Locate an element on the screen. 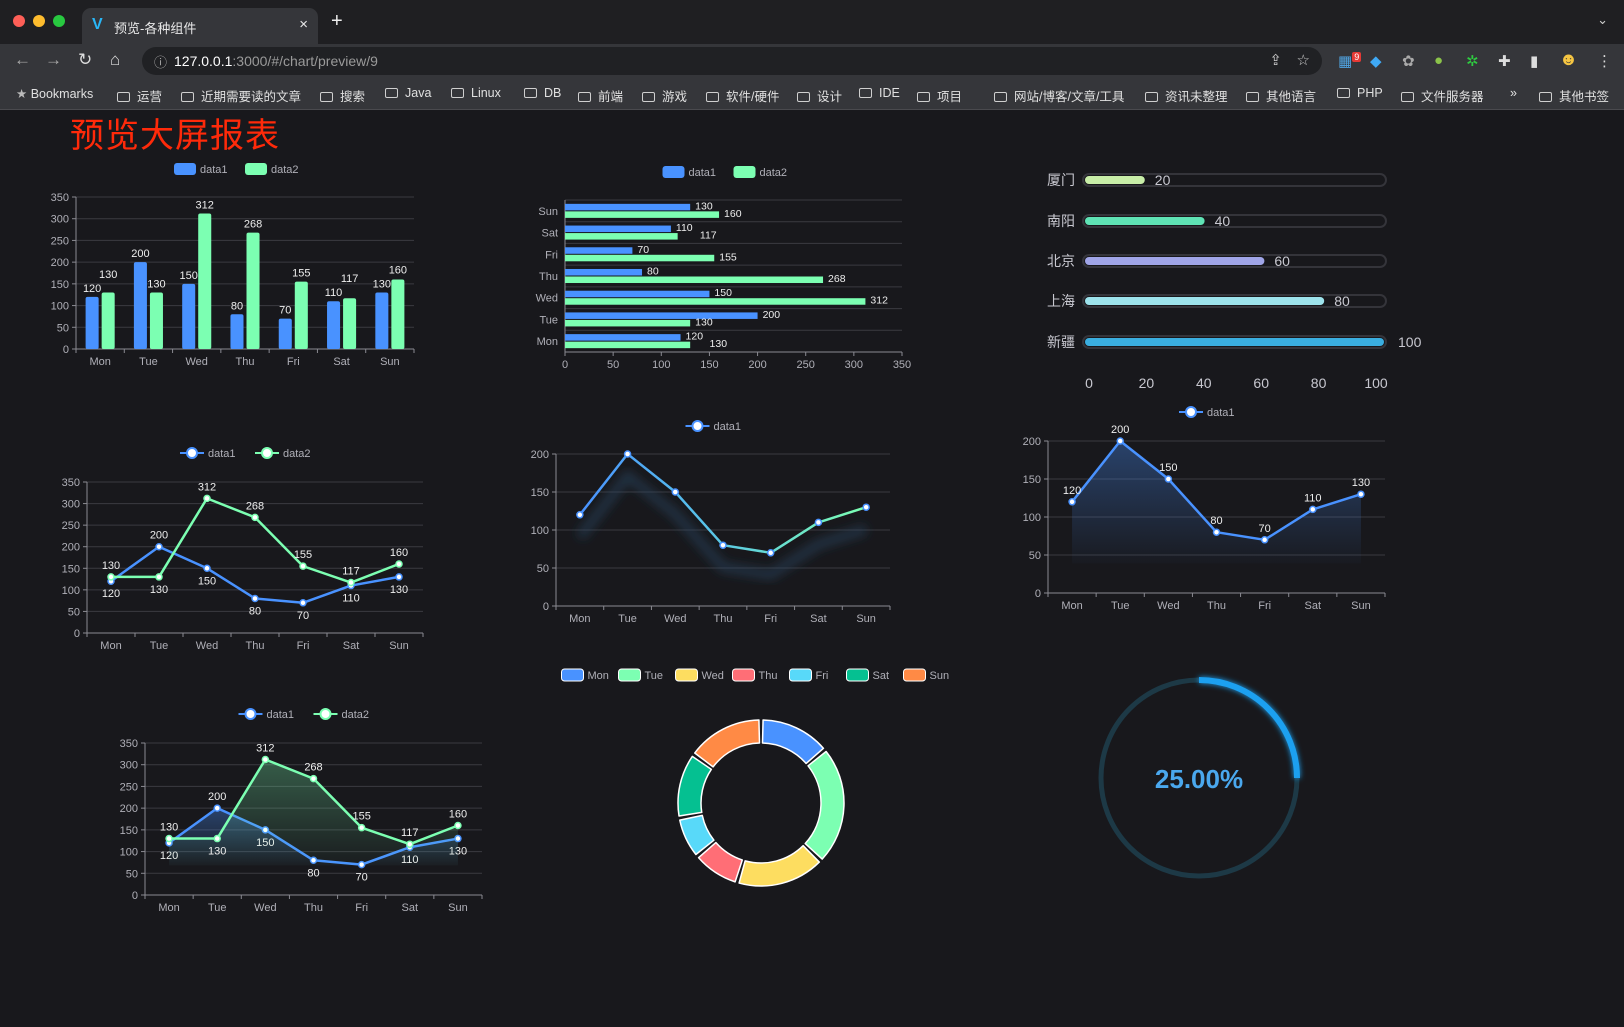 The width and height of the screenshot is (1624, 1027). close-window-button is located at coordinates (19, 21).